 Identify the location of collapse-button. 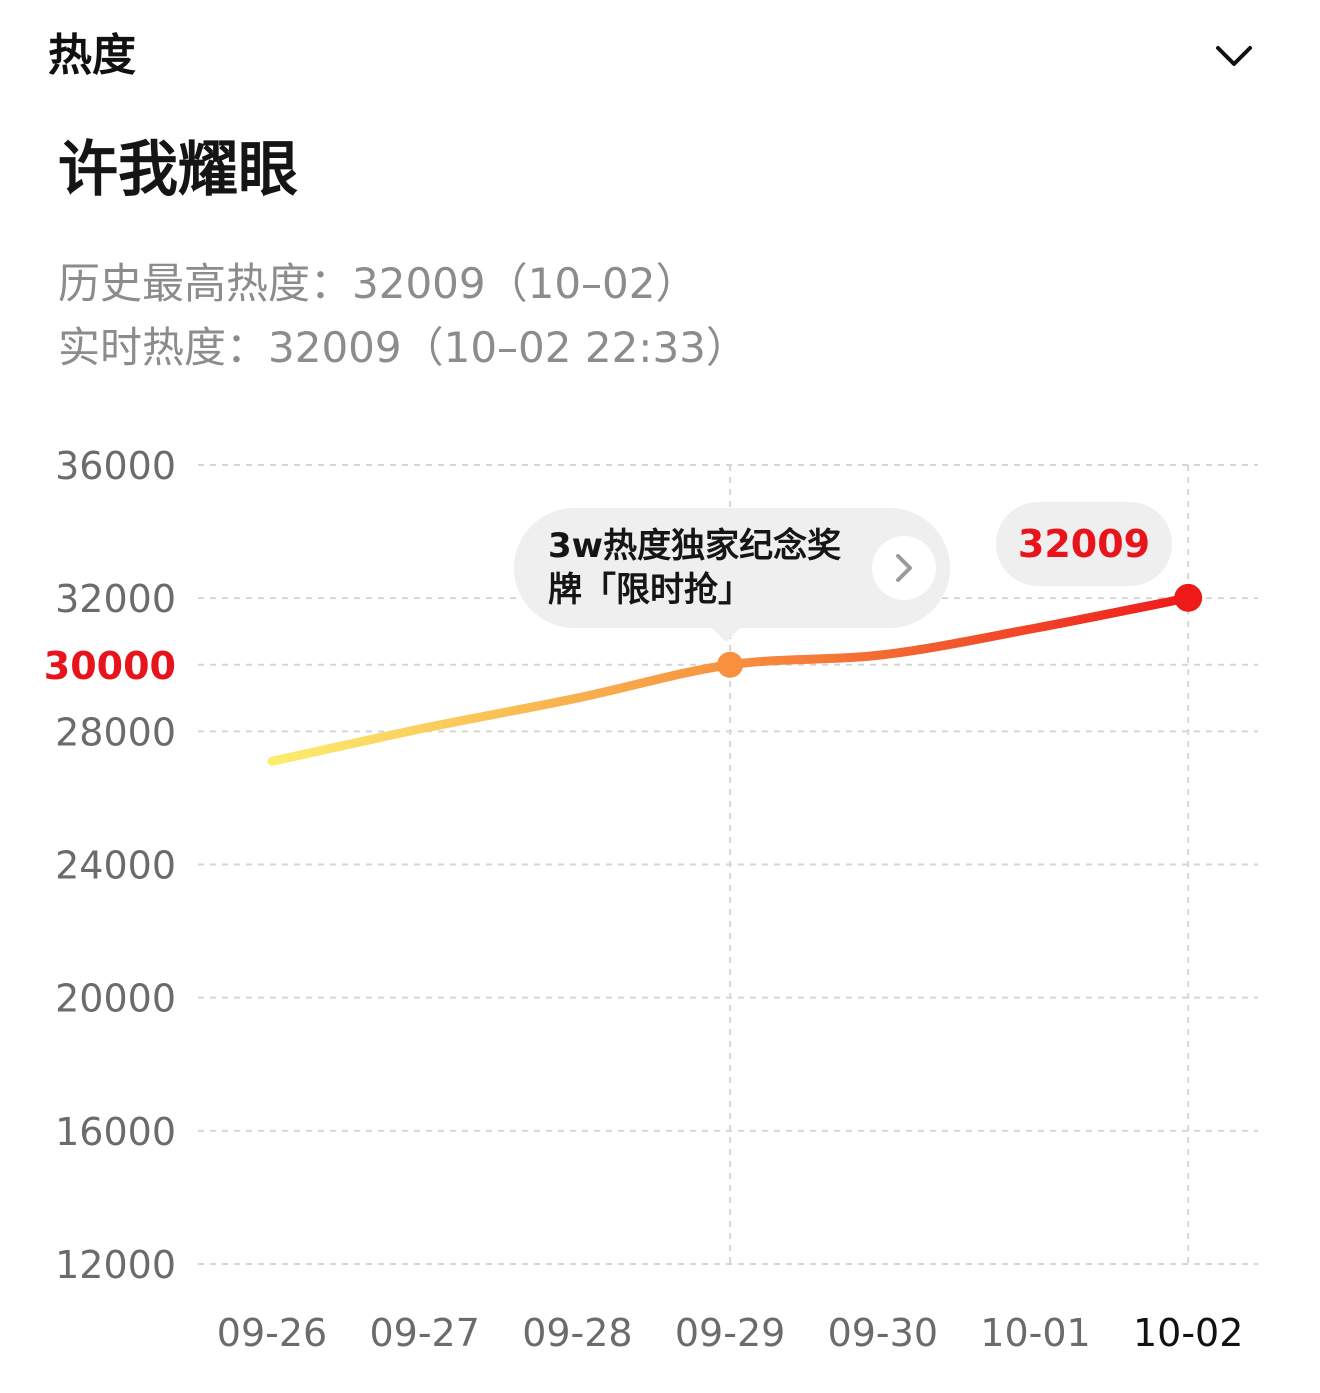
(1234, 56).